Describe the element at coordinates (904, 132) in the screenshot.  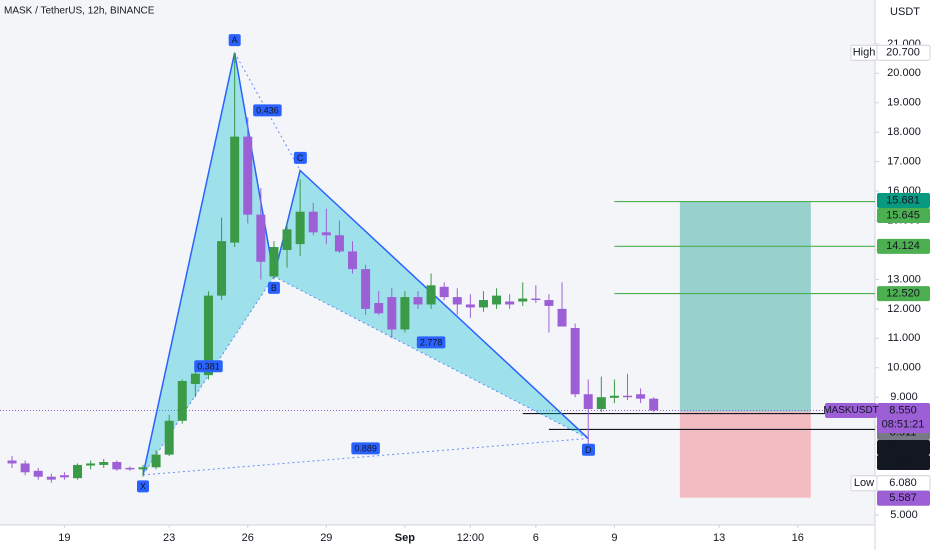
I see `y-tick-label: 18.000` at that location.